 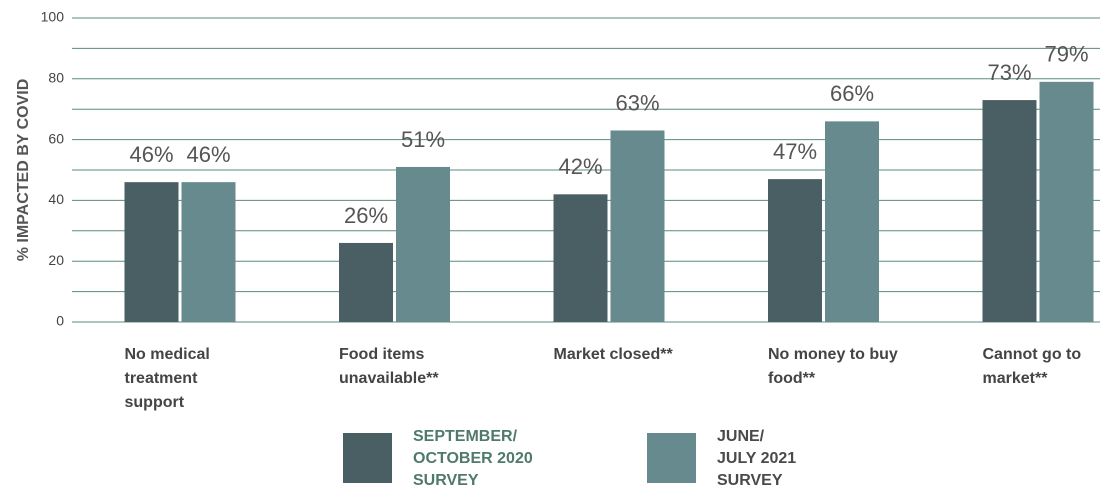 What do you see at coordinates (389, 366) in the screenshot?
I see `x-tick-label: Food items unavailable**` at bounding box center [389, 366].